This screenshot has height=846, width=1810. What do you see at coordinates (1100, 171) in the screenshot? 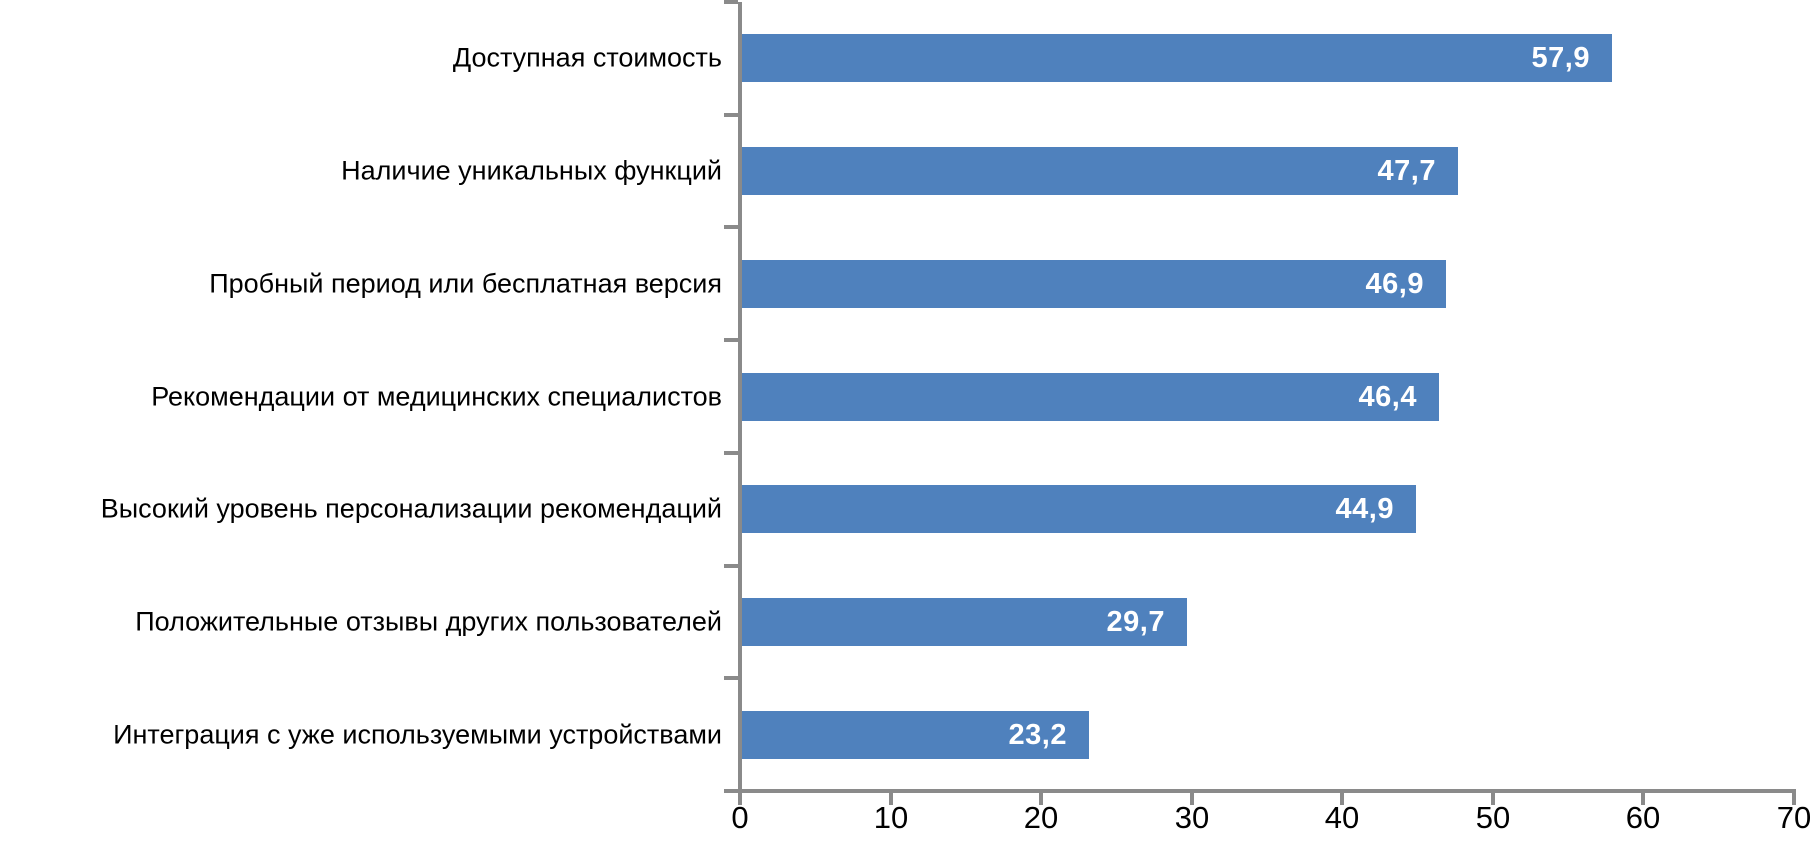
I see `bar: 47,7` at bounding box center [1100, 171].